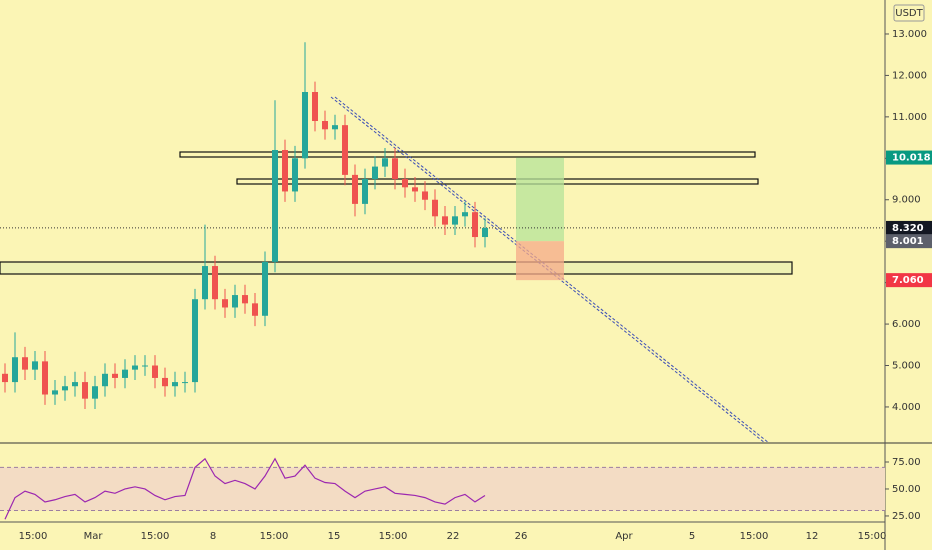 The width and height of the screenshot is (932, 550). I want to click on price-tag-label: 7.060, so click(908, 280).